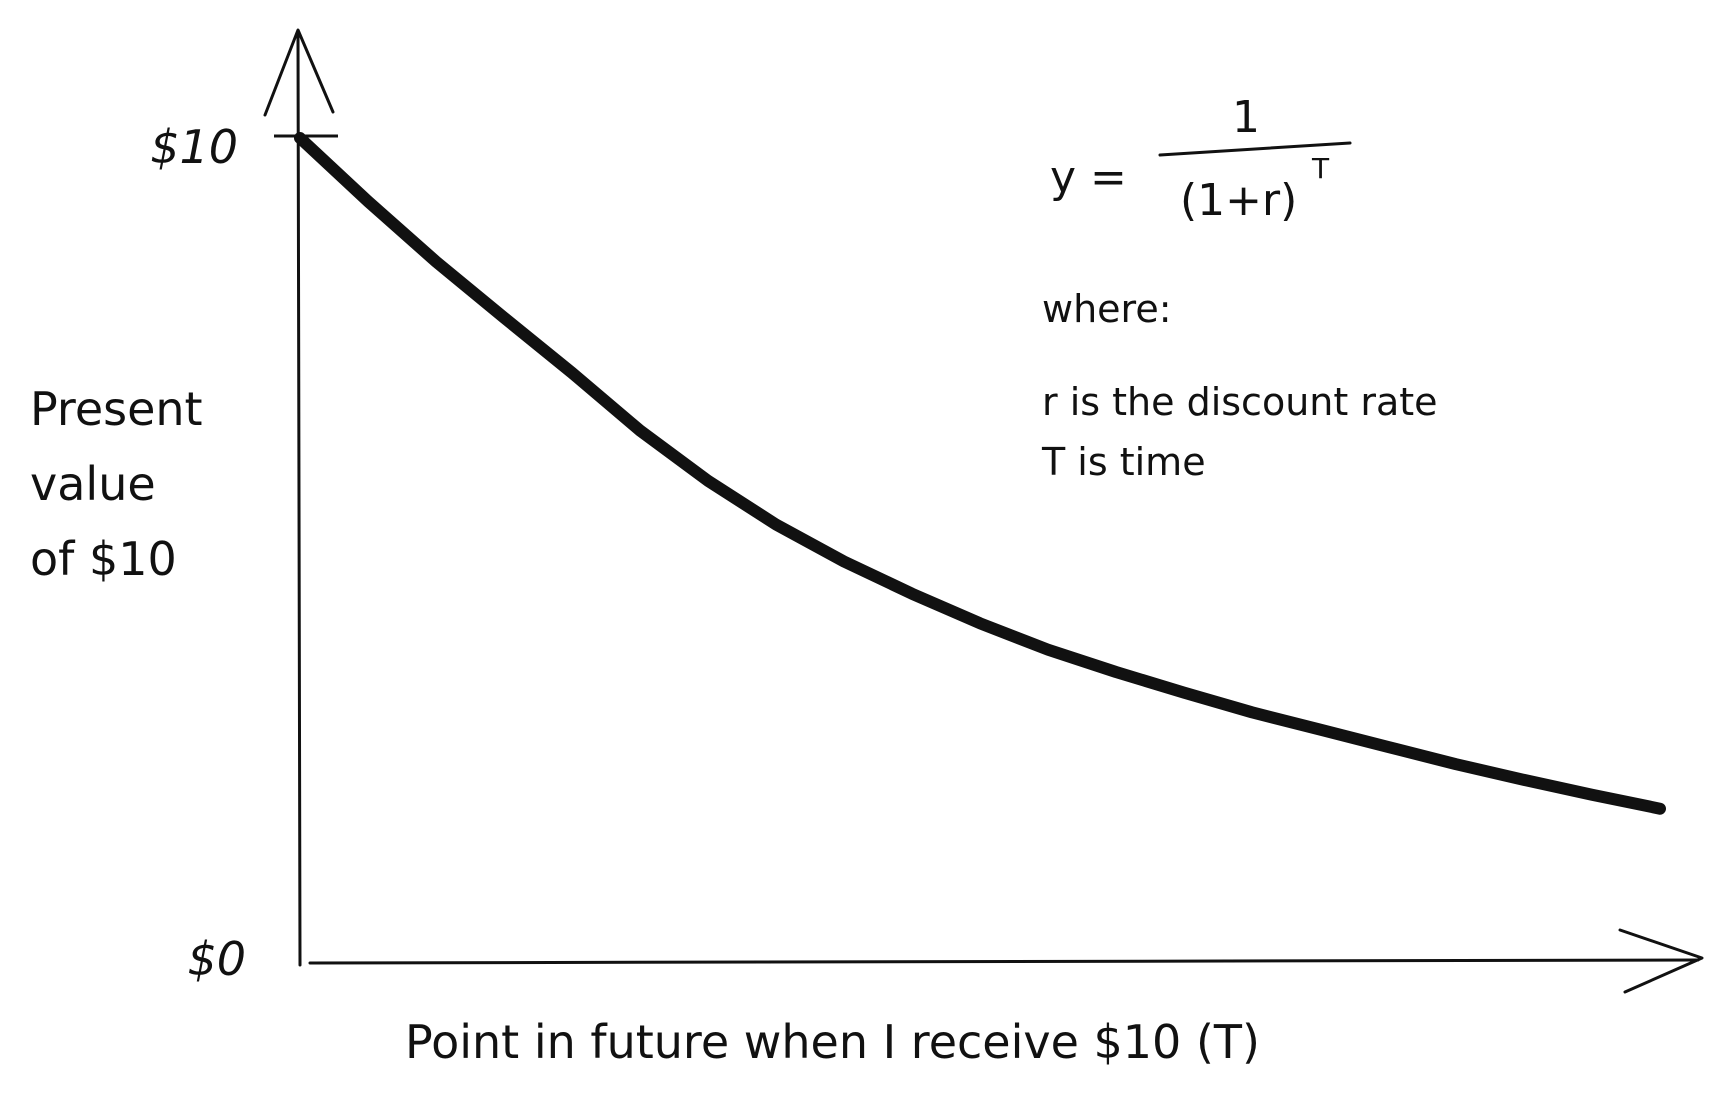  I want to click on y-tick-label-top: $10, so click(194, 147).